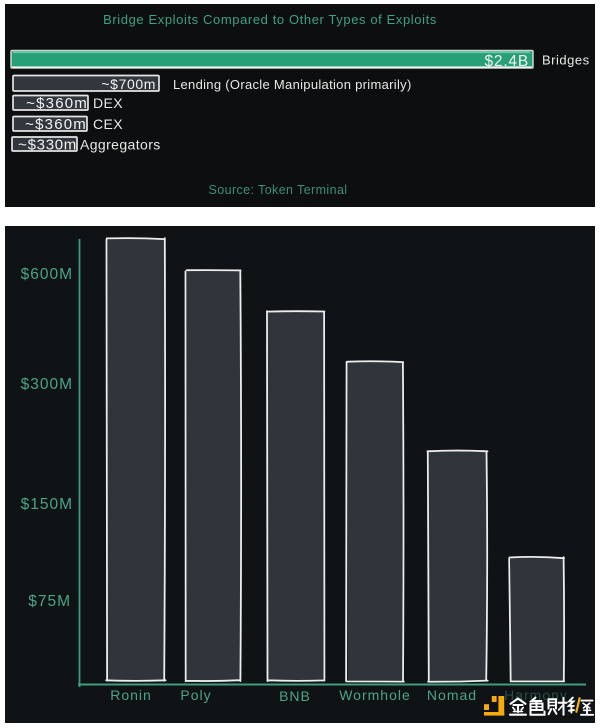 The height and width of the screenshot is (728, 600). I want to click on svg-text: Bridges, so click(566, 60).